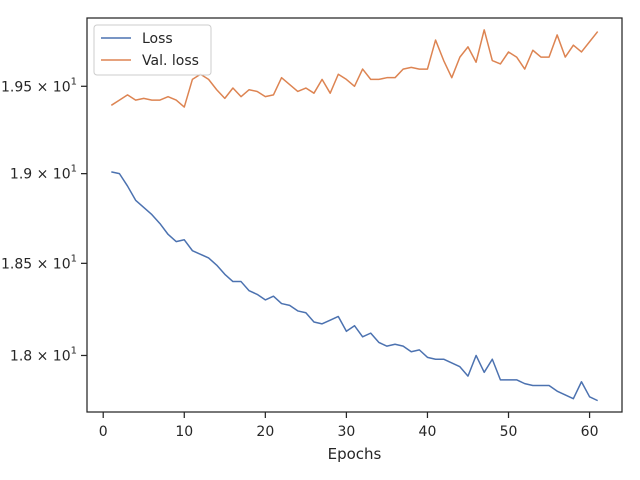 The width and height of the screenshot is (640, 480). Describe the element at coordinates (590, 432) in the screenshot. I see `x-tick-label: 60` at that location.